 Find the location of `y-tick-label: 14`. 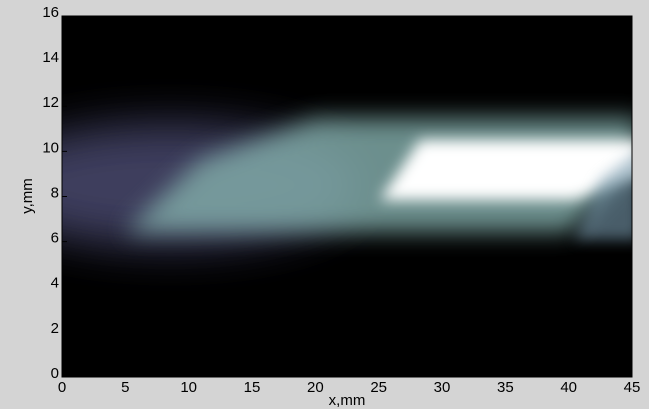

y-tick-label: 14 is located at coordinates (50, 57).